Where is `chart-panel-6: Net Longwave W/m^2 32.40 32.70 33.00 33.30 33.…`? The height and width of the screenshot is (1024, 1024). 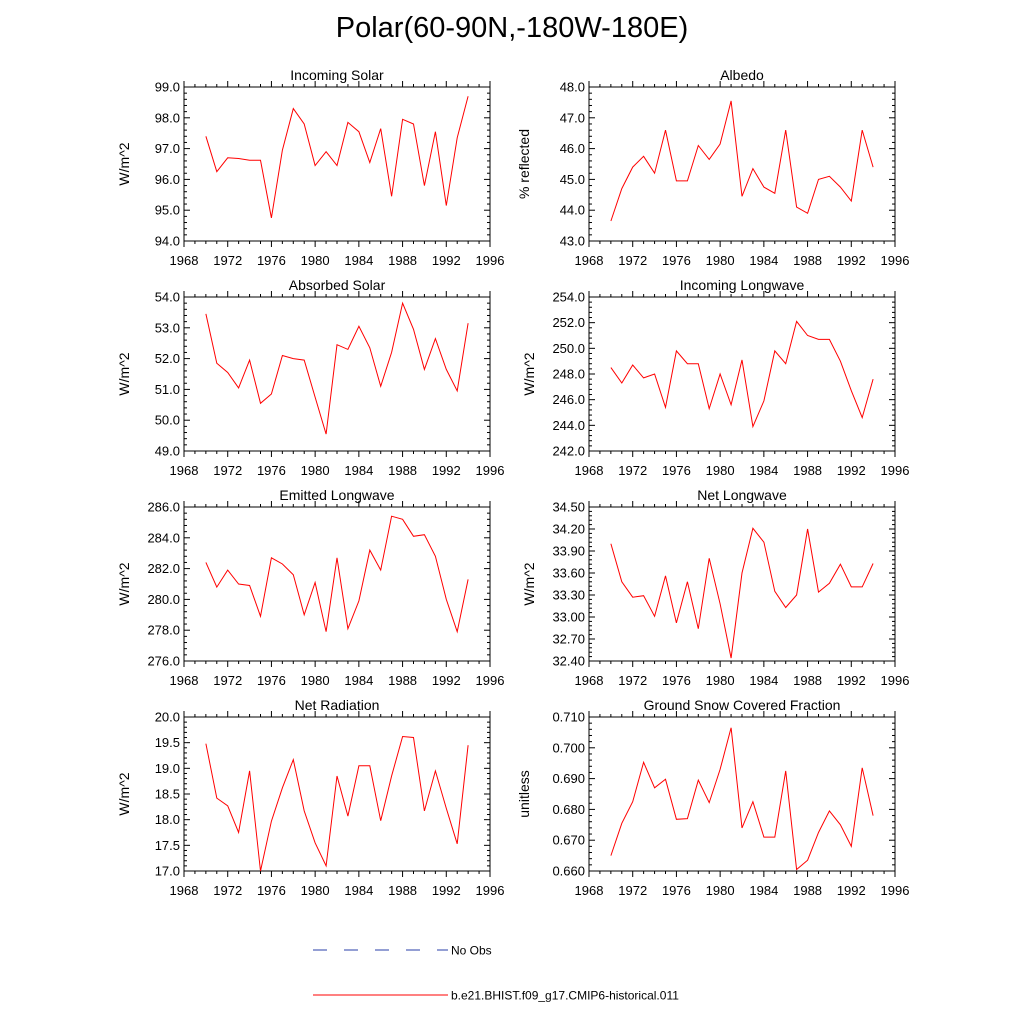
chart-panel-6: Net Longwave W/m^2 32.40 32.70 33.00 33.30 33.… is located at coordinates (715, 587).